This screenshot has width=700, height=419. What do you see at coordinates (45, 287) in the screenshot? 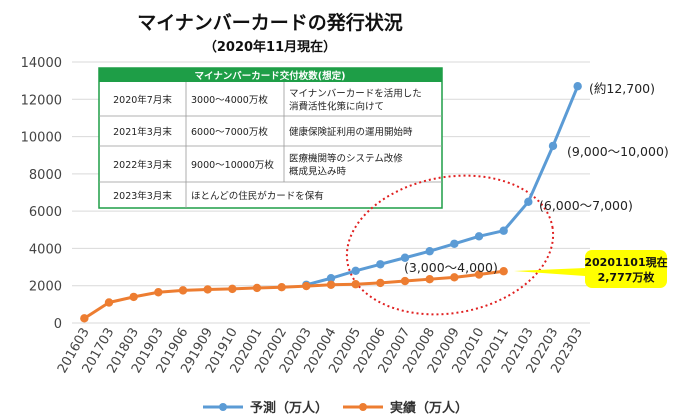
I see `y-tick-label: 2000` at bounding box center [45, 287].